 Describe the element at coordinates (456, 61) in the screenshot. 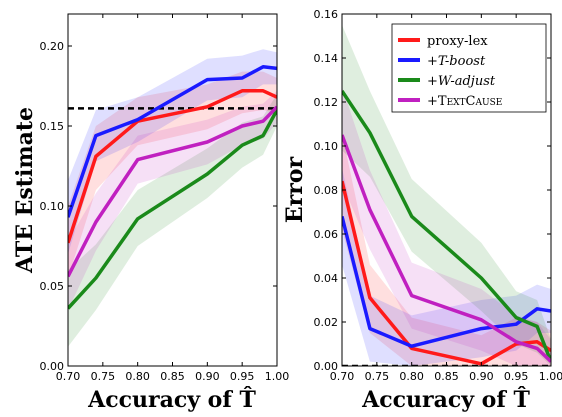

I see `legend-label-tboost: +T-boost` at that location.